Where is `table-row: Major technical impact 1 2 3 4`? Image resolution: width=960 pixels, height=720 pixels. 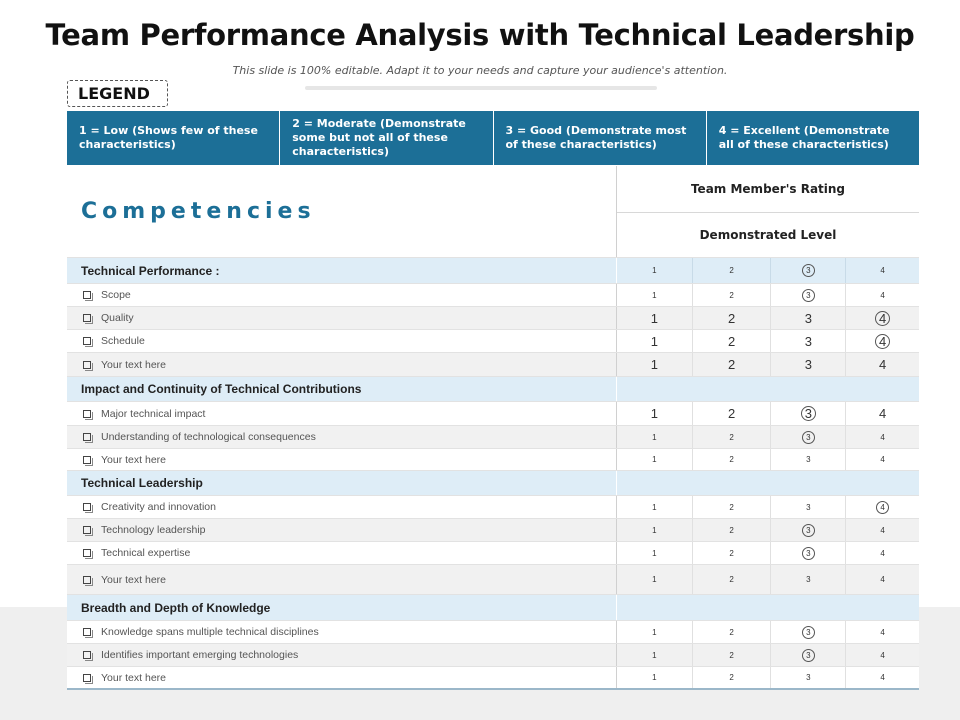 table-row: Major technical impact 1 2 3 4 is located at coordinates (493, 413).